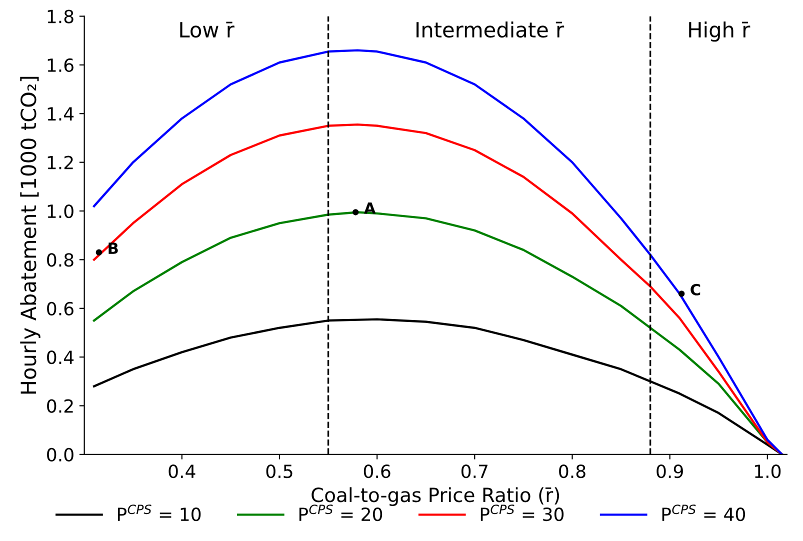 The width and height of the screenshot is (803, 541). Describe the element at coordinates (704, 513) in the screenshot. I see `legend-label: P$^{CPS}$ = 40` at that location.